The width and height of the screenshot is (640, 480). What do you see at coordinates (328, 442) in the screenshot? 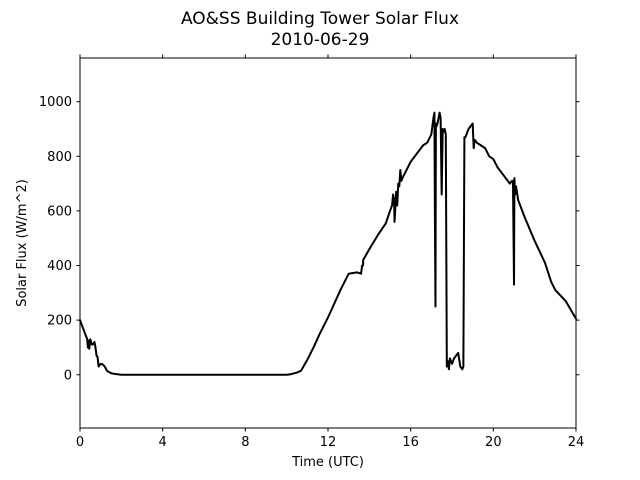
I see `x-tick-label: 12` at bounding box center [328, 442].